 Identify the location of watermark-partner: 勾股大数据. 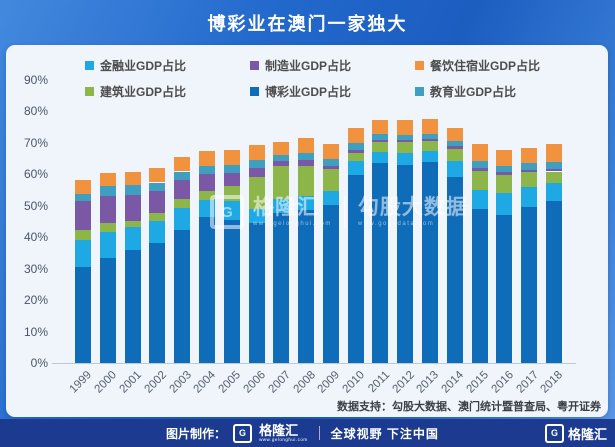
(412, 207).